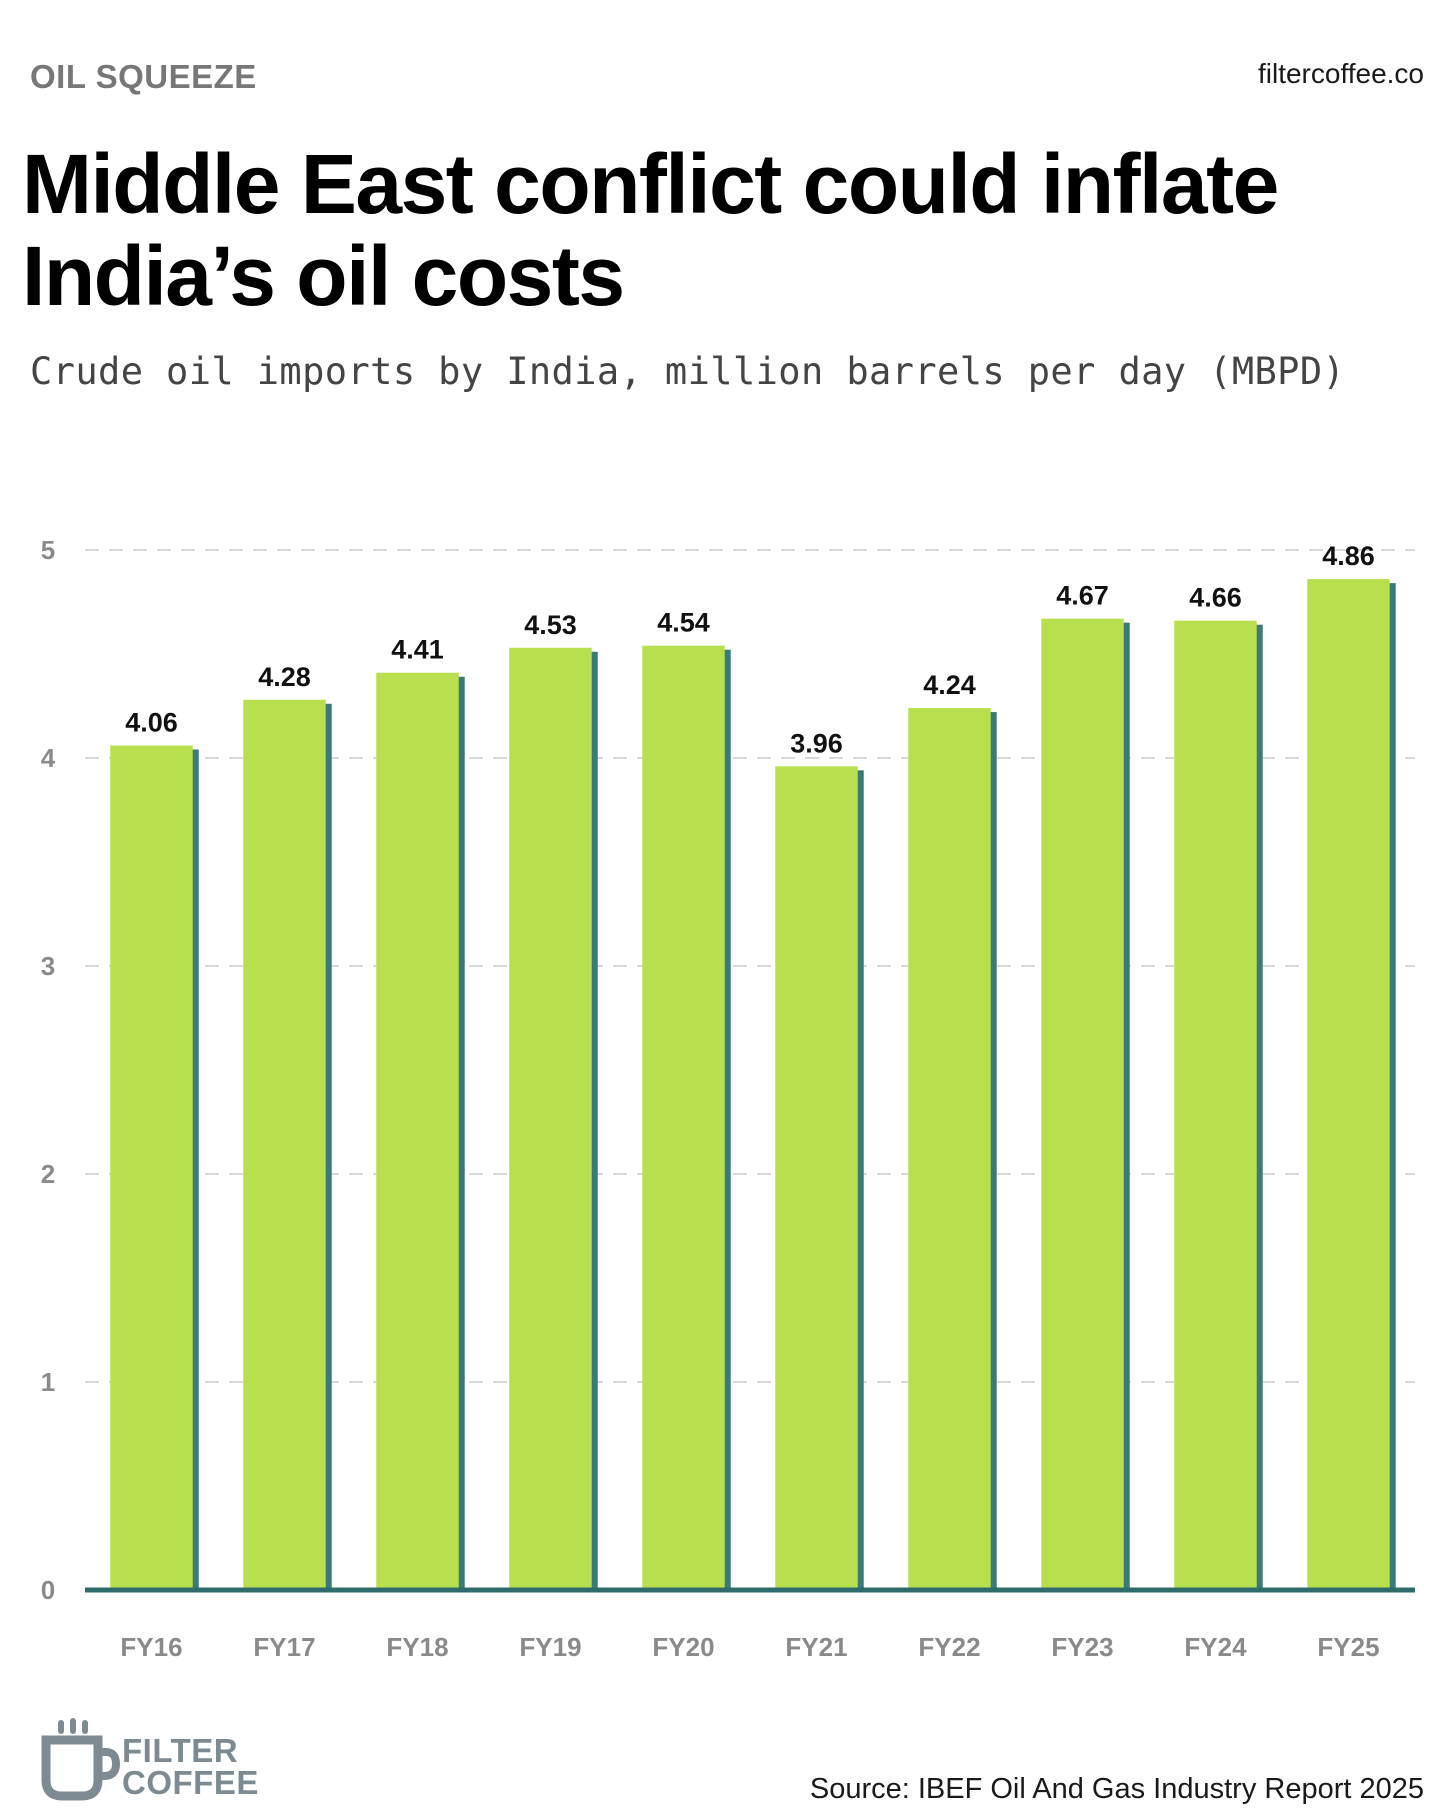 The height and width of the screenshot is (1820, 1456). Describe the element at coordinates (1215, 1647) in the screenshot. I see `x-tick-label: FY24` at that location.